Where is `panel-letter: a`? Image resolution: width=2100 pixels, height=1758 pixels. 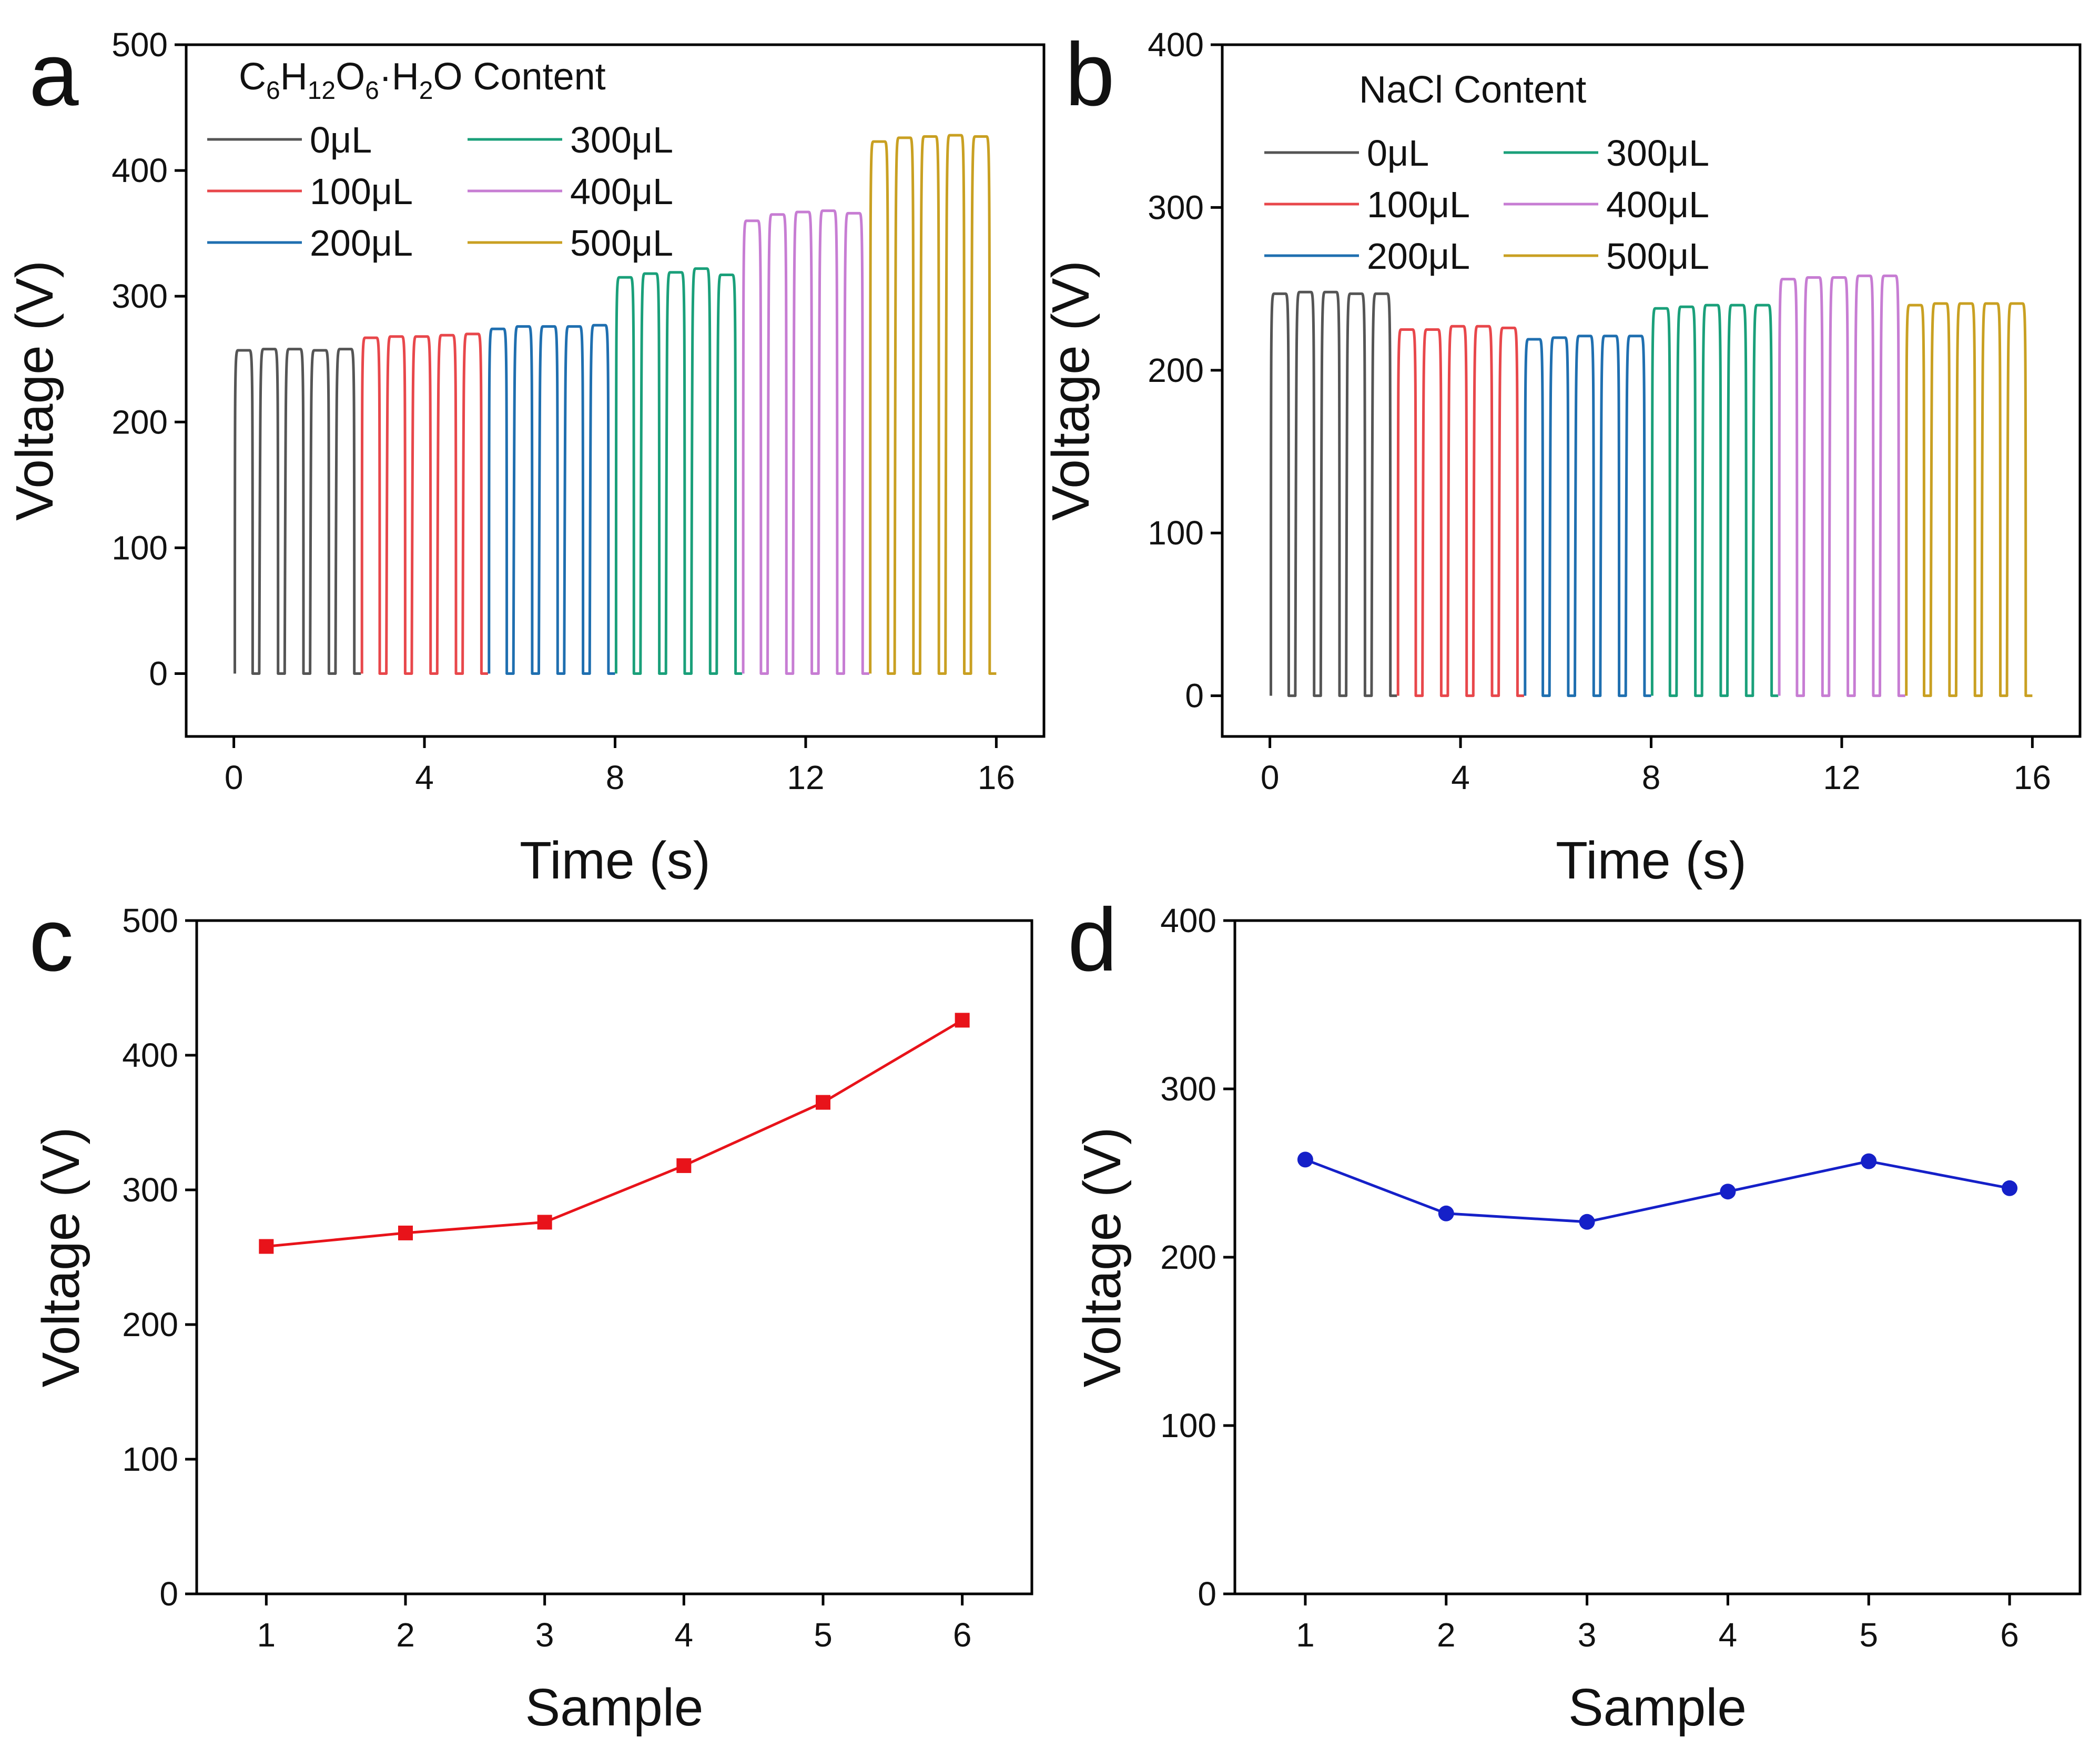
panel-letter: a is located at coordinates (54, 75).